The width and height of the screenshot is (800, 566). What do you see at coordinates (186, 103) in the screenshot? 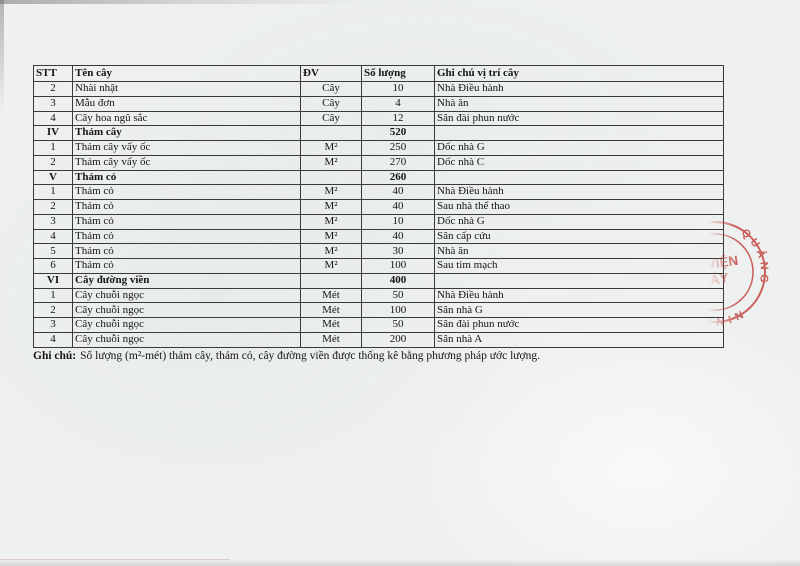
I see `cell-name: Mẫu đơn` at bounding box center [186, 103].